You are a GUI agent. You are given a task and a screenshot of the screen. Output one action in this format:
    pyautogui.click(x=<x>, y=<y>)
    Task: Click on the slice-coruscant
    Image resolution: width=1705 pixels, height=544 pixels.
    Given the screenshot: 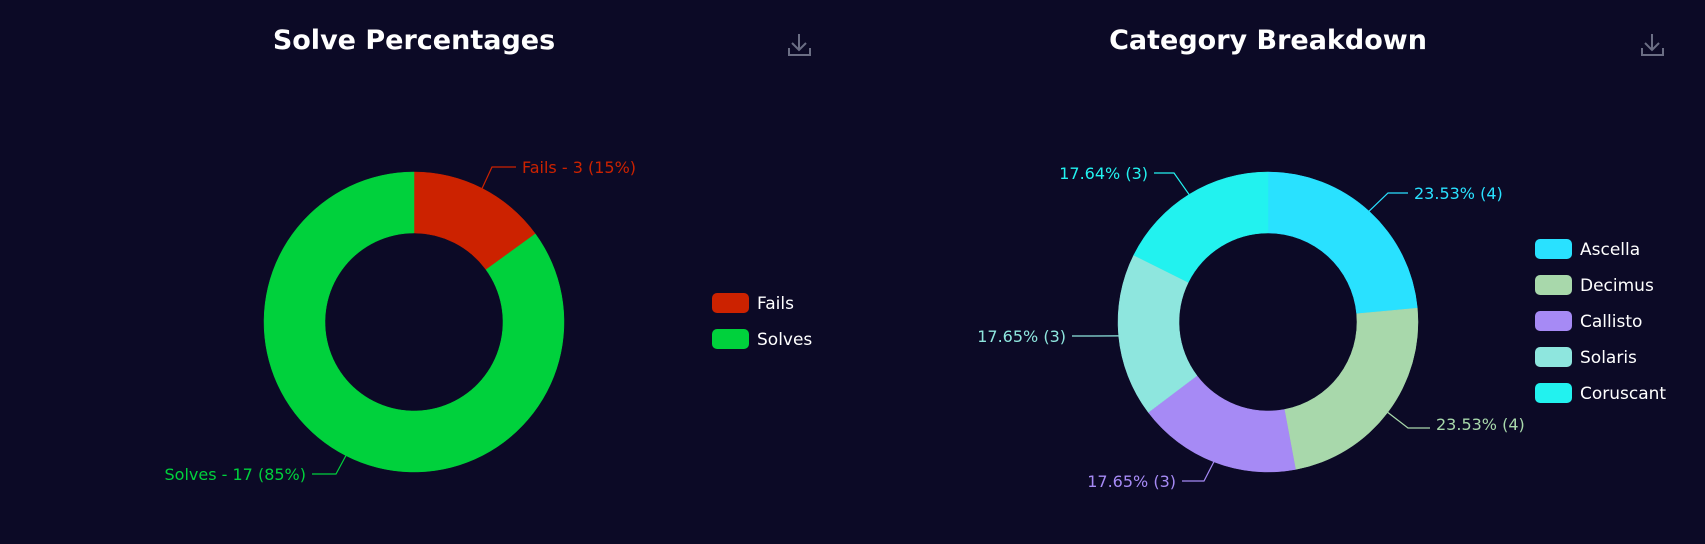 What is the action you would take?
    pyautogui.click(x=1201, y=227)
    